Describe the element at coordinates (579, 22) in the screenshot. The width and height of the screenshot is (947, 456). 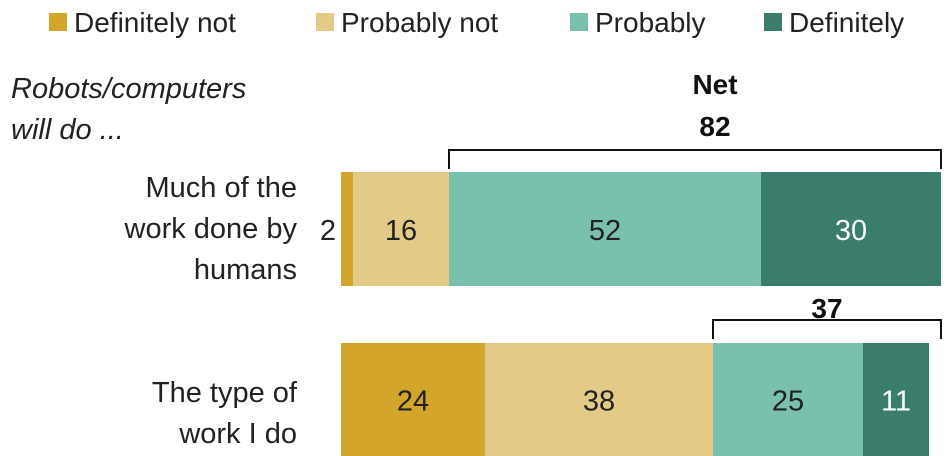
I see `legend-swatch-probably` at that location.